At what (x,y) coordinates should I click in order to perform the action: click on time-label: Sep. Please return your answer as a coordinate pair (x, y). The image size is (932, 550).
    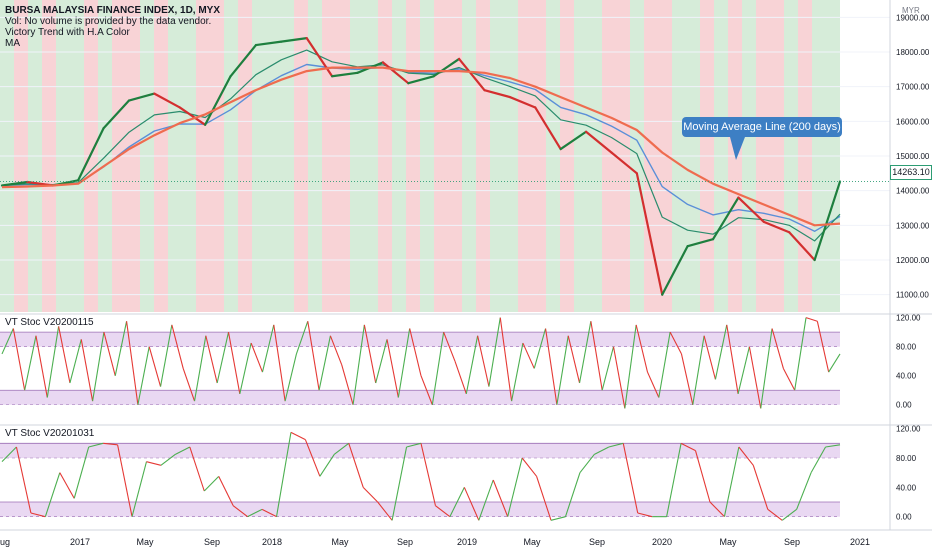
    Looking at the image, I should click on (792, 542).